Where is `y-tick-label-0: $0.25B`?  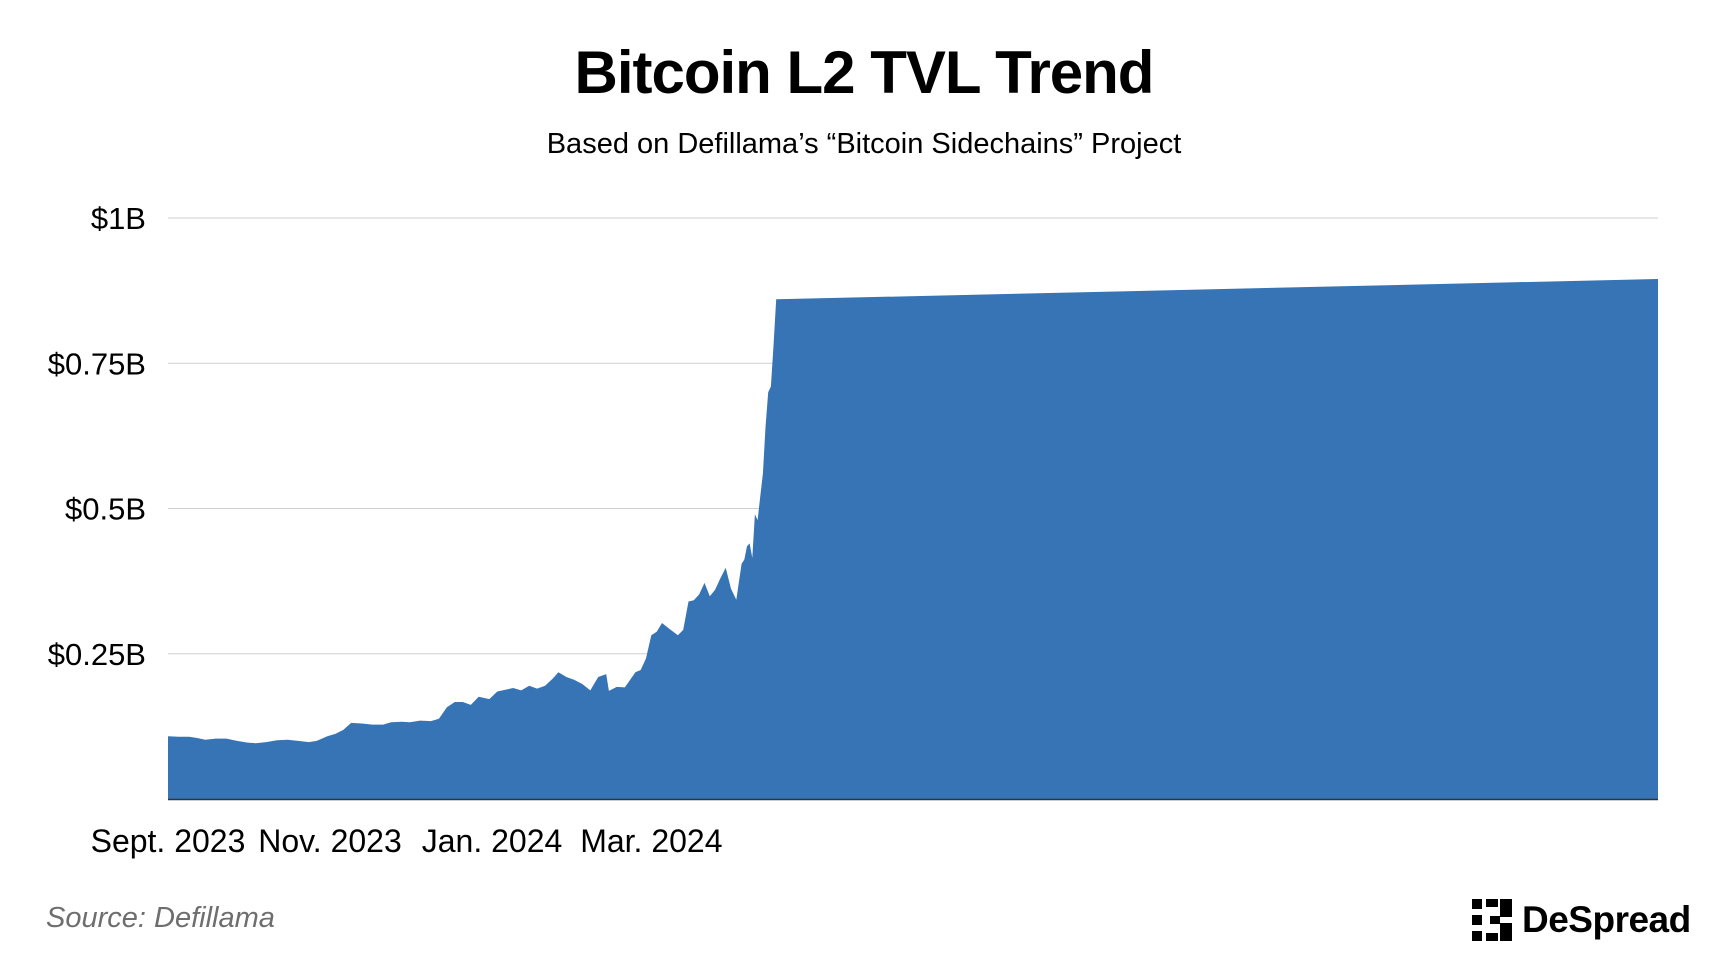
y-tick-label-0: $0.25B is located at coordinates (97, 654).